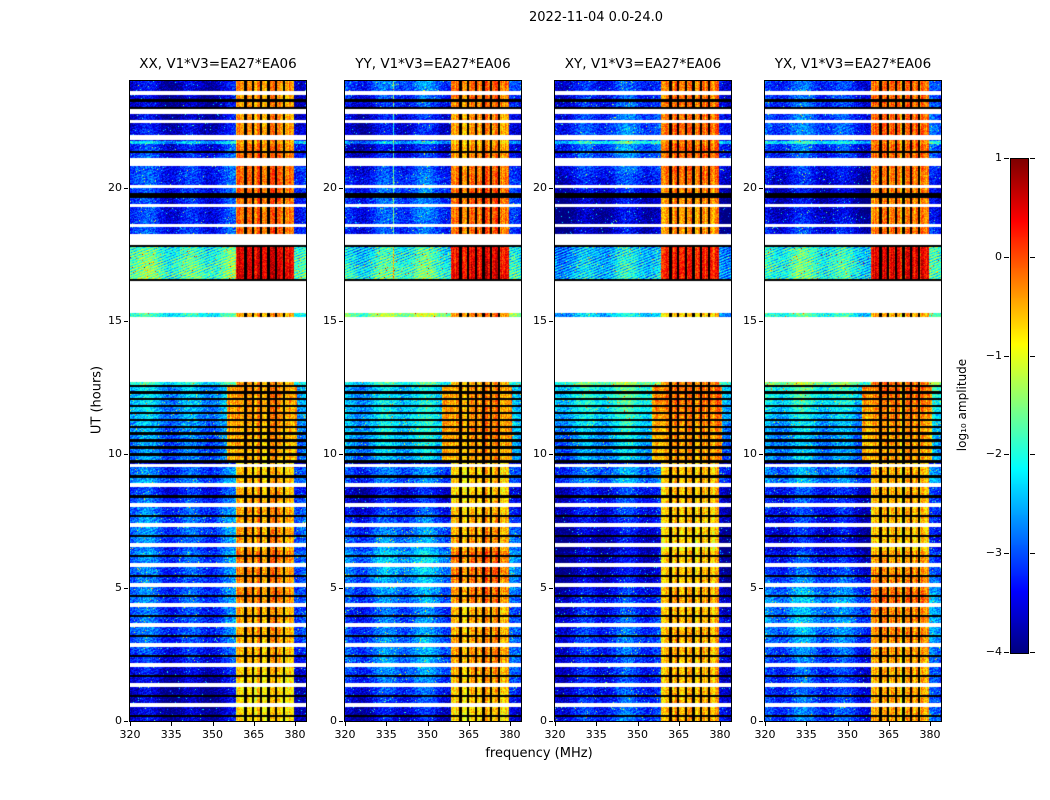 The height and width of the screenshot is (800, 1050). I want to click on colorbar, so click(1019, 406).